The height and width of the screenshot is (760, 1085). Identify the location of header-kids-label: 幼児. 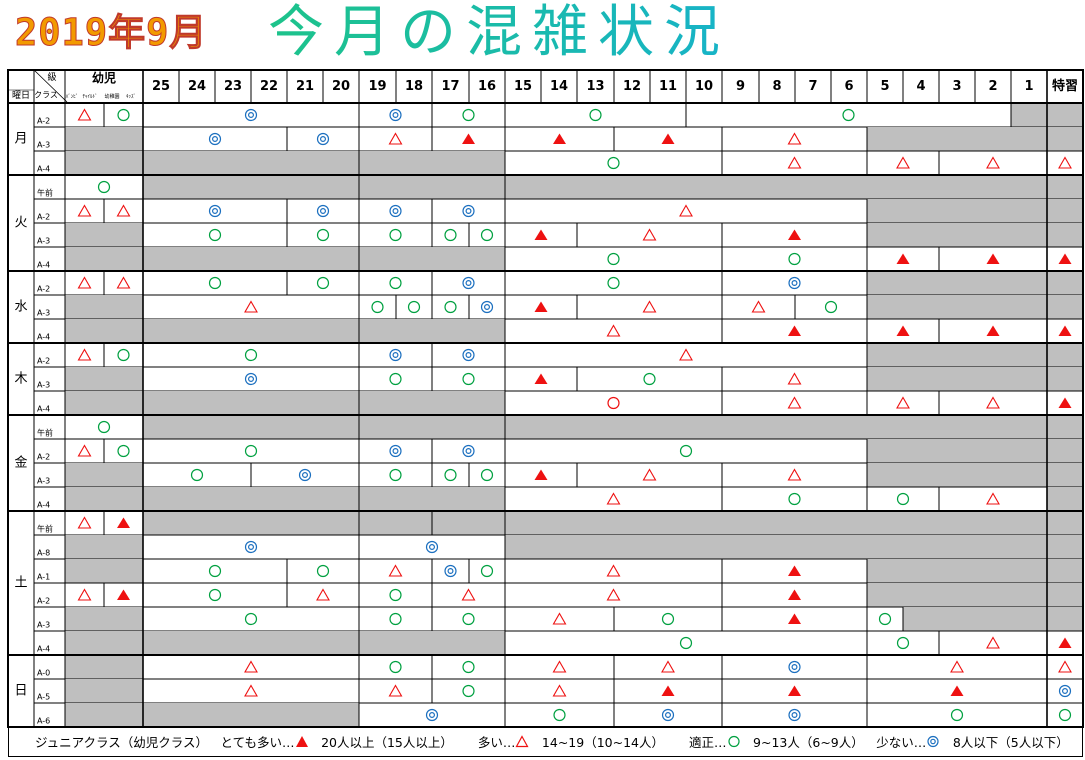
(104, 77).